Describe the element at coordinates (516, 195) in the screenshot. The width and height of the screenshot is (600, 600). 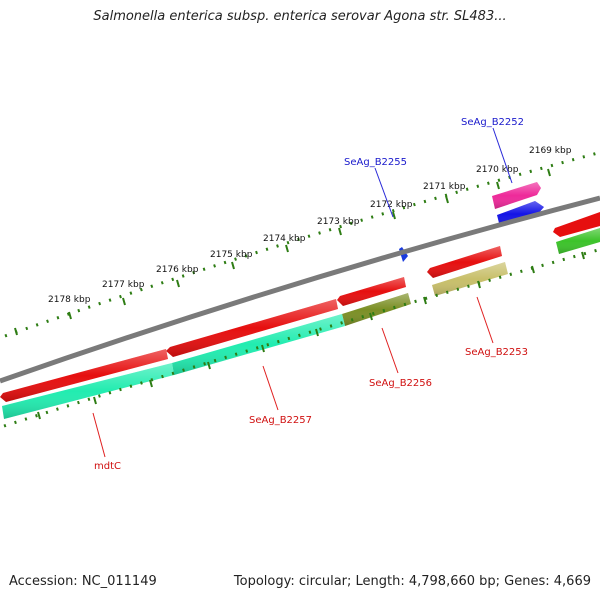
I see `feature-magenta-shade` at that location.